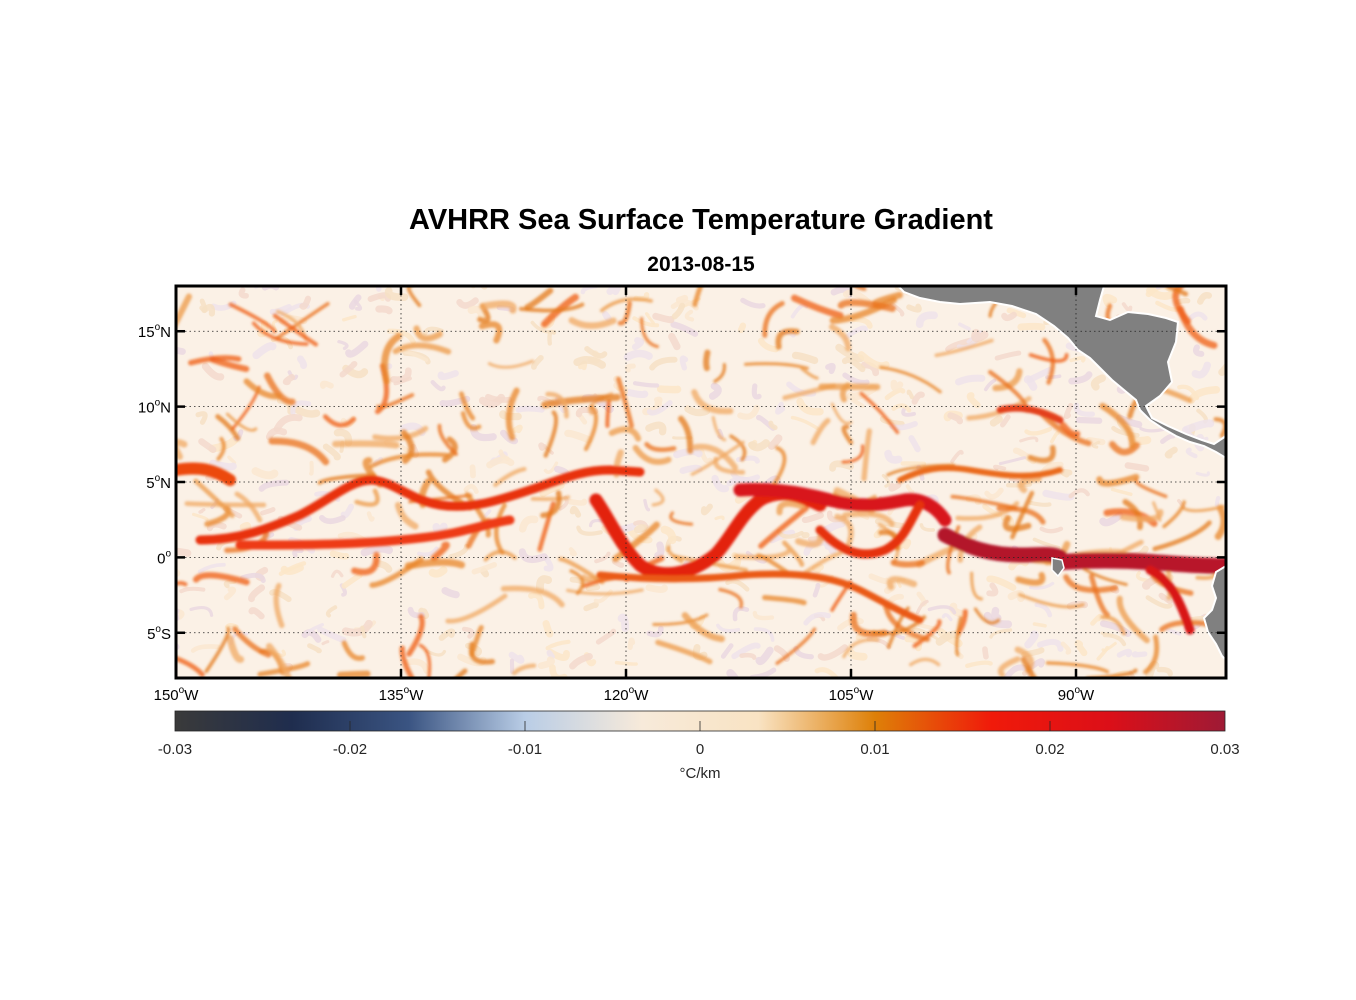 This screenshot has width=1356, height=1000. What do you see at coordinates (402, 694) in the screenshot?
I see `x-tick-label: 135oW` at bounding box center [402, 694].